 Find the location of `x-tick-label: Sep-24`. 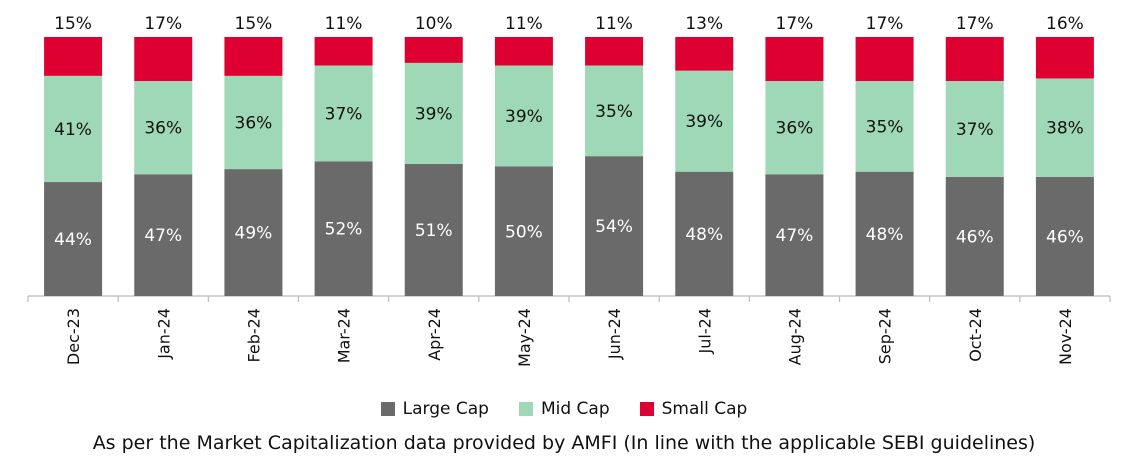

x-tick-label: Sep-24 is located at coordinates (885, 336).